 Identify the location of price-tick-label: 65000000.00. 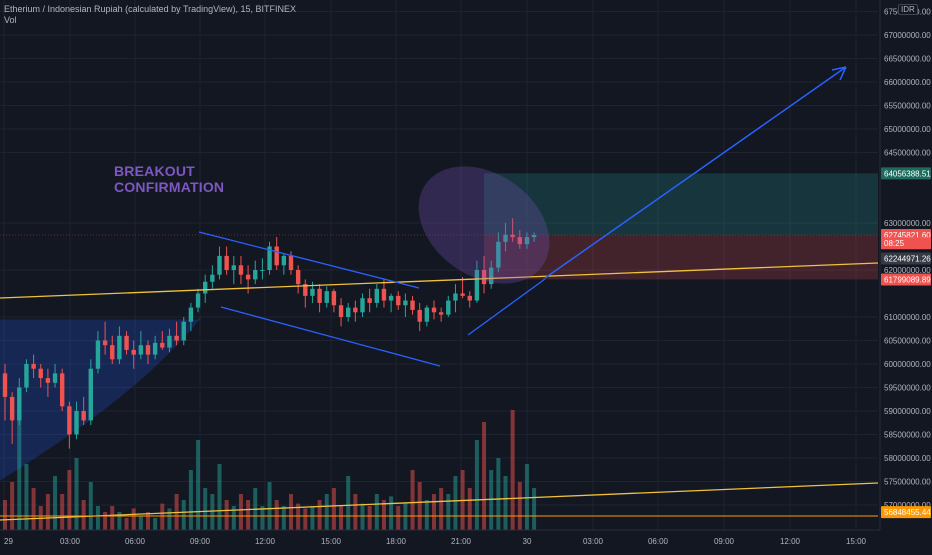
(907, 129).